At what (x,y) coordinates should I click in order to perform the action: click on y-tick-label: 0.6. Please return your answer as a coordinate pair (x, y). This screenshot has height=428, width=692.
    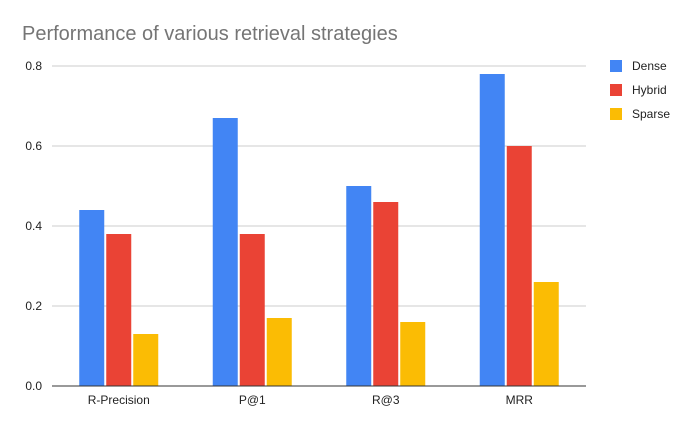
    Looking at the image, I should click on (33, 146).